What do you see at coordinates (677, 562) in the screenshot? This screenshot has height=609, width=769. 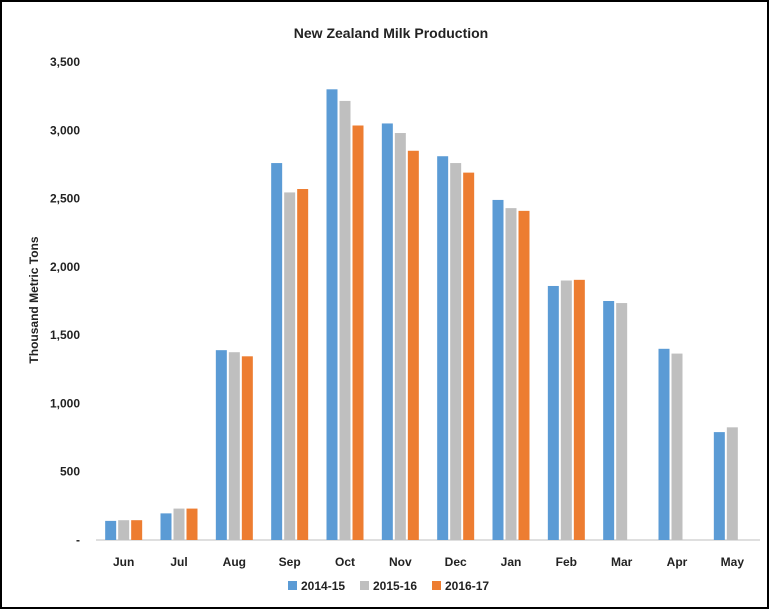 I see `x-tick-label: Apr` at bounding box center [677, 562].